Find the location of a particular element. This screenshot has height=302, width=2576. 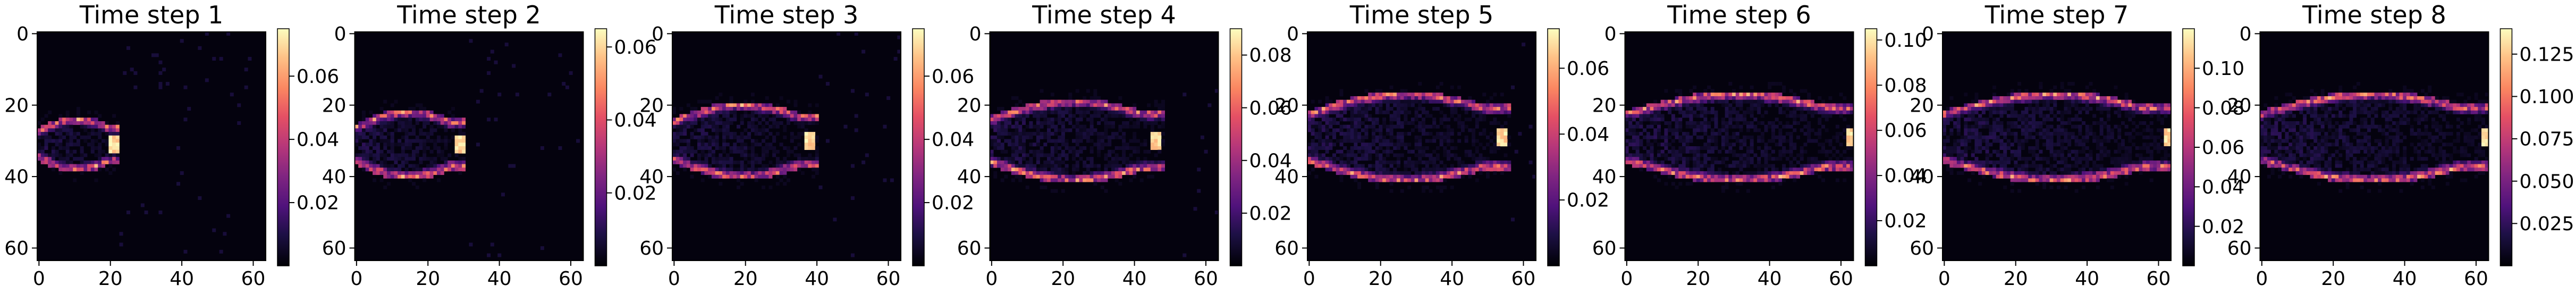

colorbar-tick-label: 0.02 is located at coordinates (318, 203).